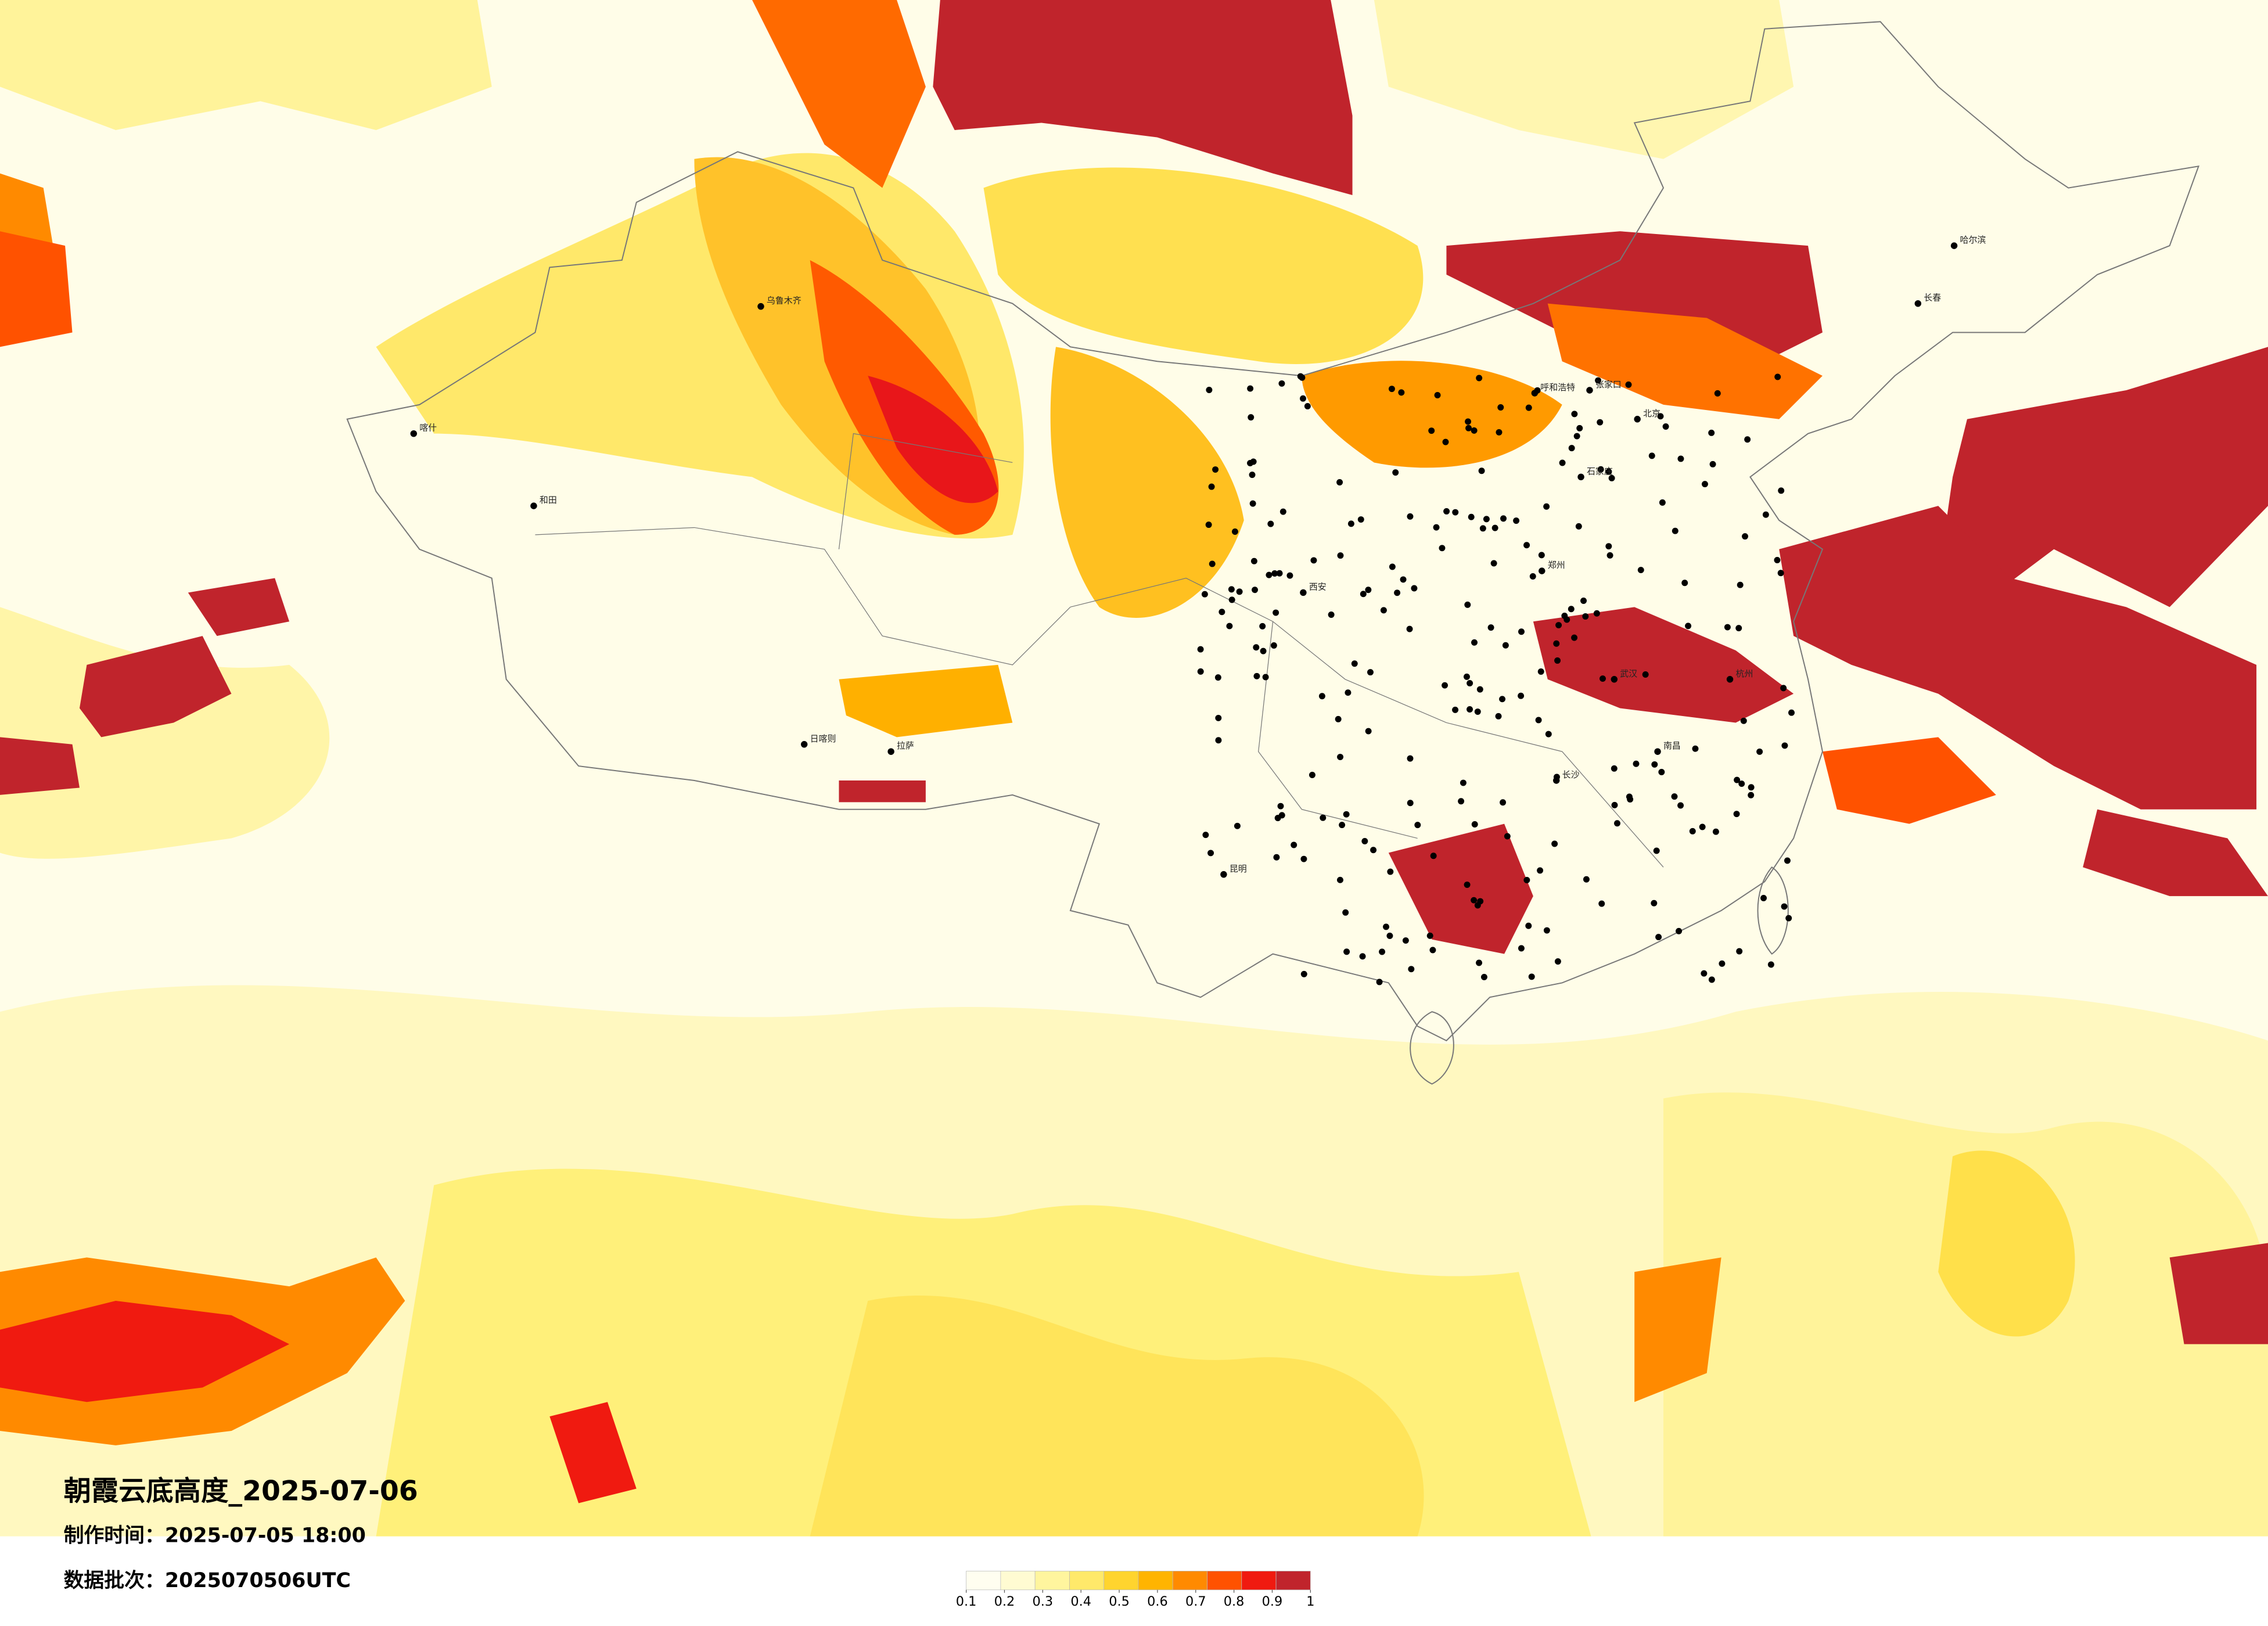 This screenshot has width=2268, height=1626. I want to click on border, so click(1773, 911).